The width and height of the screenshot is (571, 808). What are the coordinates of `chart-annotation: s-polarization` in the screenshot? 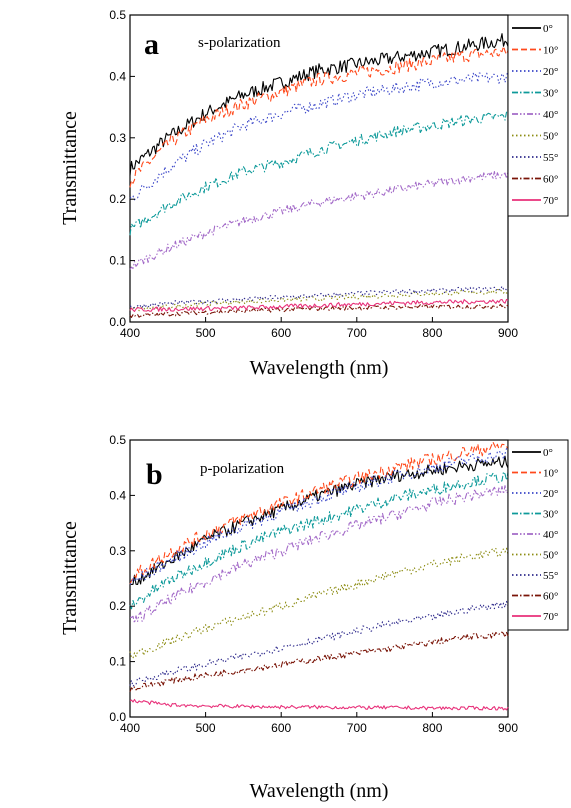 It's located at (239, 43).